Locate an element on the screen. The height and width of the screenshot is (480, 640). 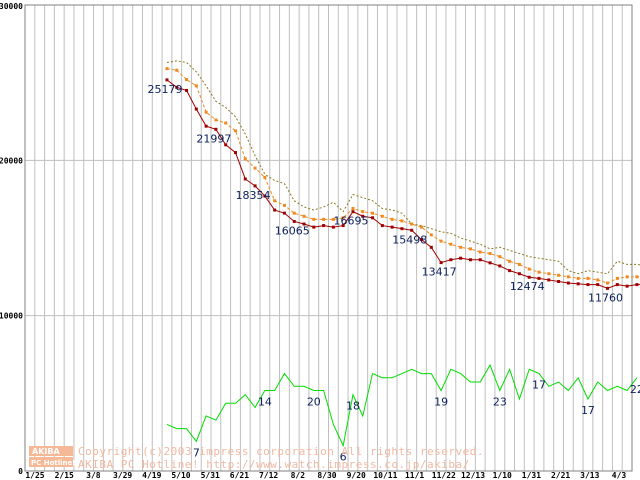
data-label: 11760 is located at coordinates (605, 297).